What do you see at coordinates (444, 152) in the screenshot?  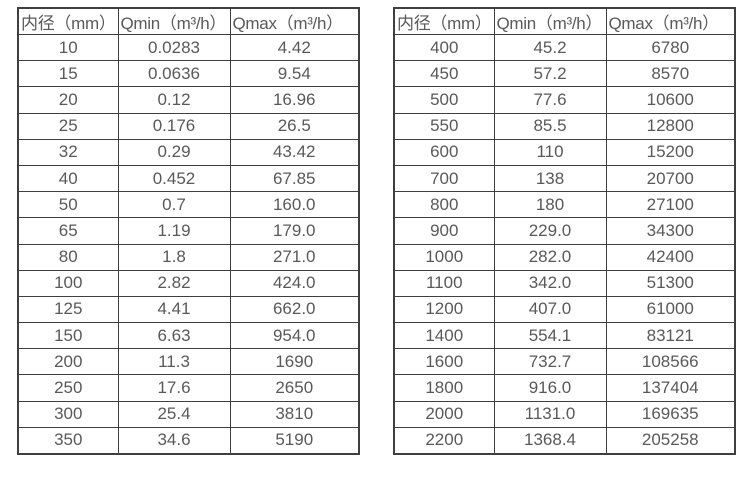 I see `table-cell: 600` at bounding box center [444, 152].